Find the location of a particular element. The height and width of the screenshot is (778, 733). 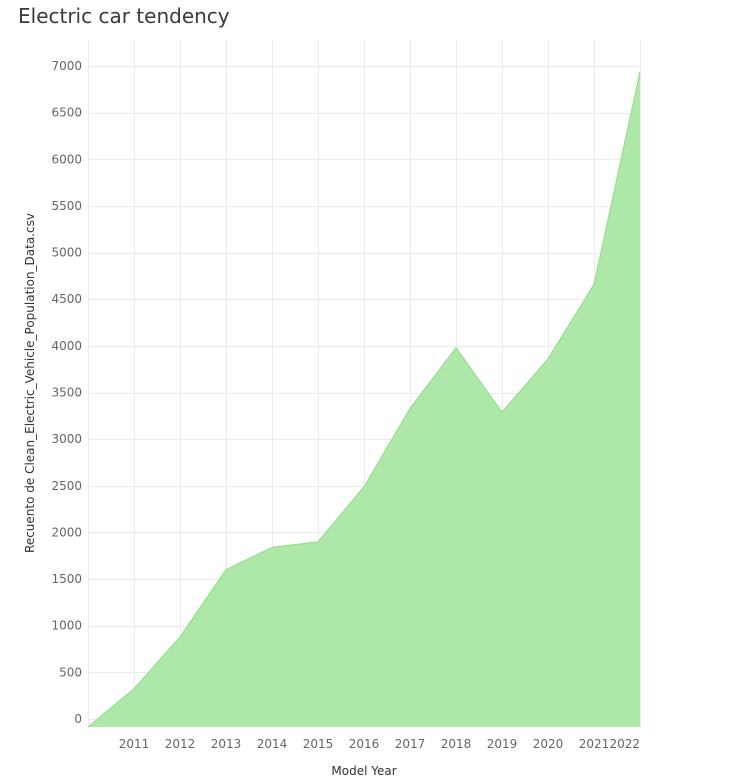

y-tick-label: 6500 is located at coordinates (66, 113).